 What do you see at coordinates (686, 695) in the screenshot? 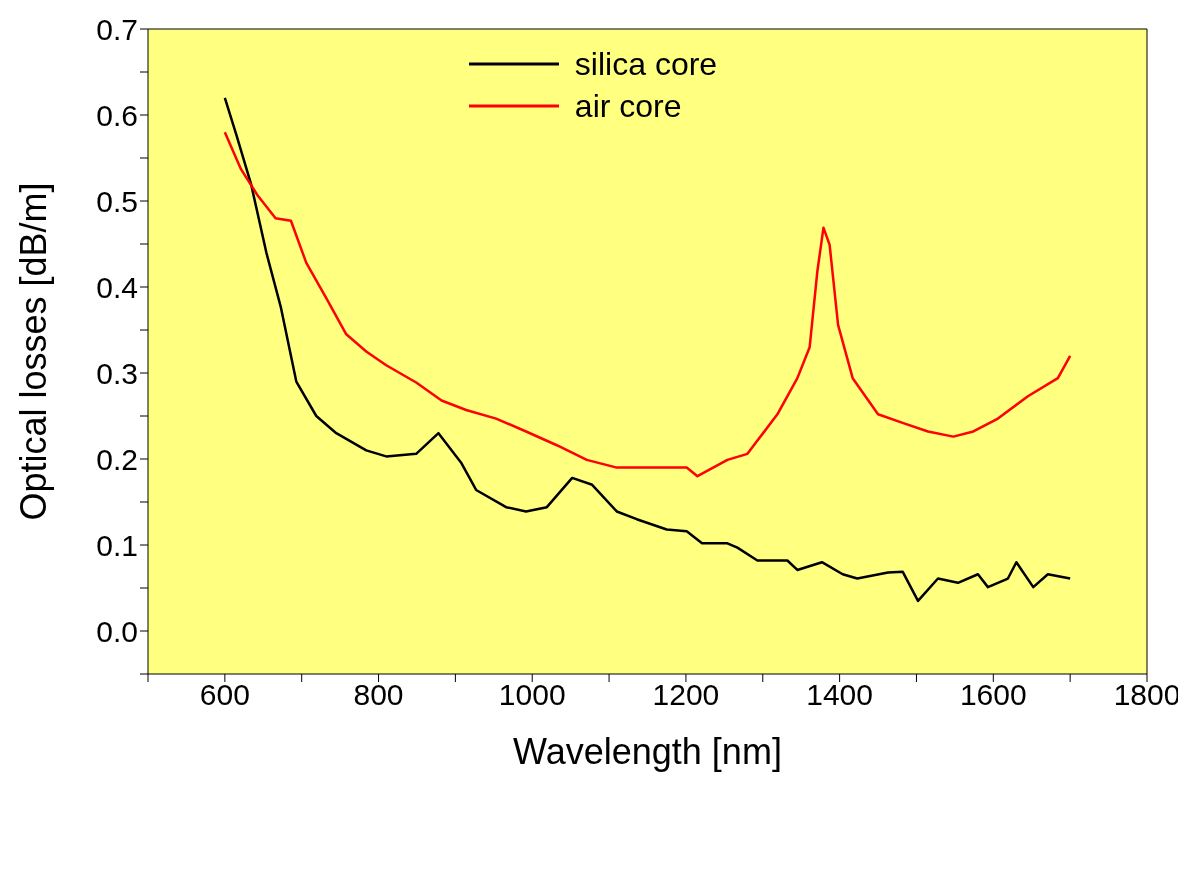
I see `x-tick-label: 1200` at bounding box center [686, 695].